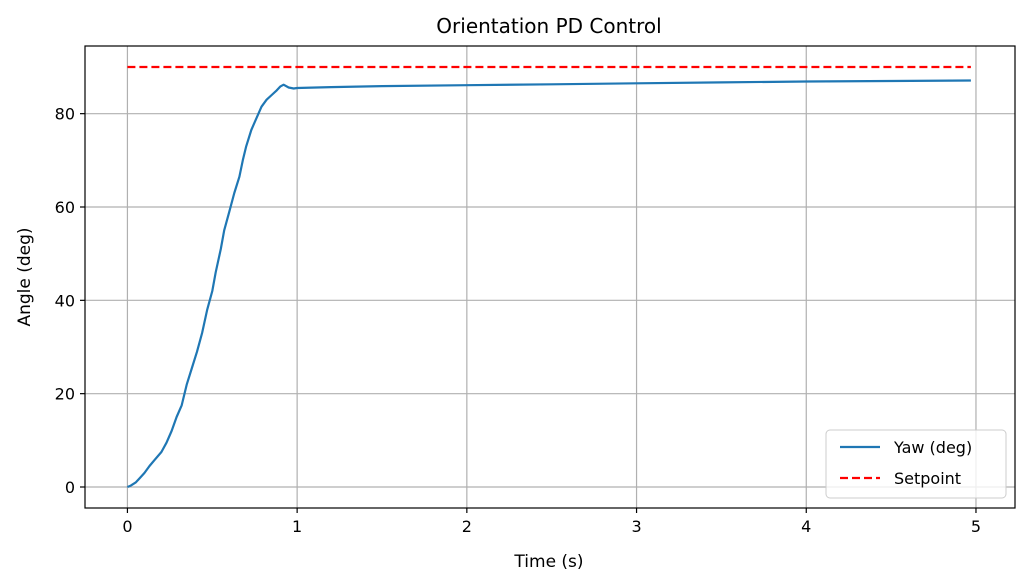 This screenshot has height=586, width=1029. What do you see at coordinates (65, 207) in the screenshot?
I see `y-tick-label: 60` at bounding box center [65, 207].